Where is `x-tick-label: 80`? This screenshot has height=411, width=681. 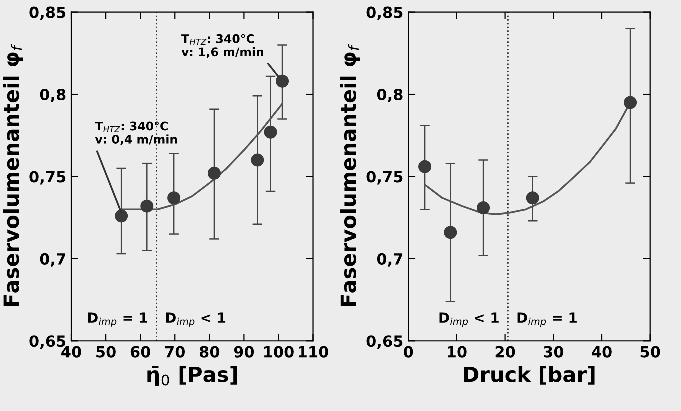 x-tick-label: 80 is located at coordinates (210, 352).